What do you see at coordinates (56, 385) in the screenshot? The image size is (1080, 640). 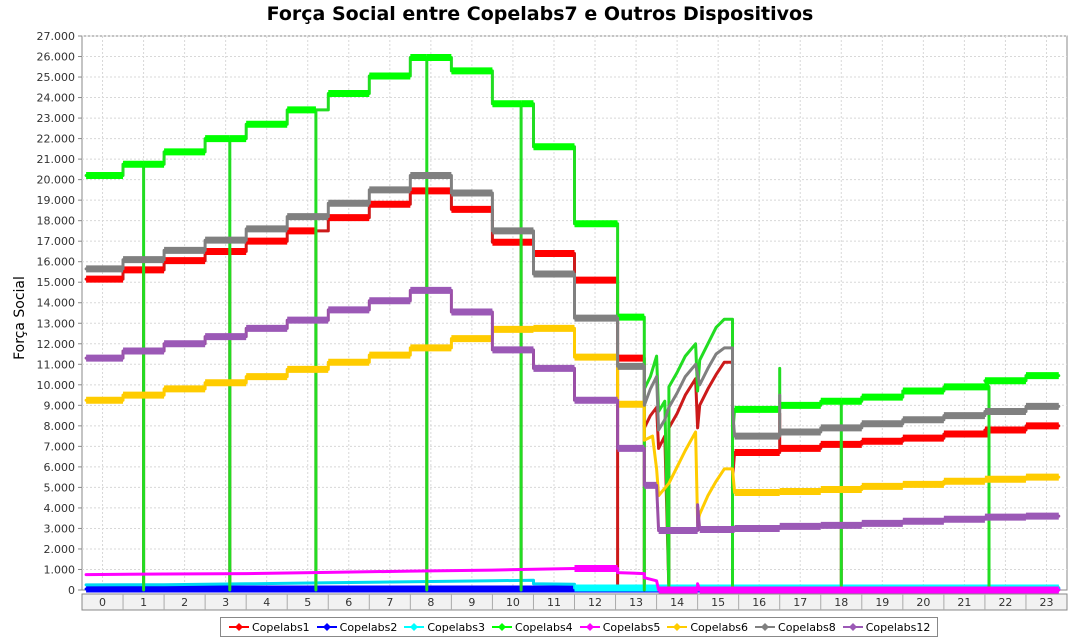 I see `y-tick-label: 10.000` at bounding box center [56, 385].